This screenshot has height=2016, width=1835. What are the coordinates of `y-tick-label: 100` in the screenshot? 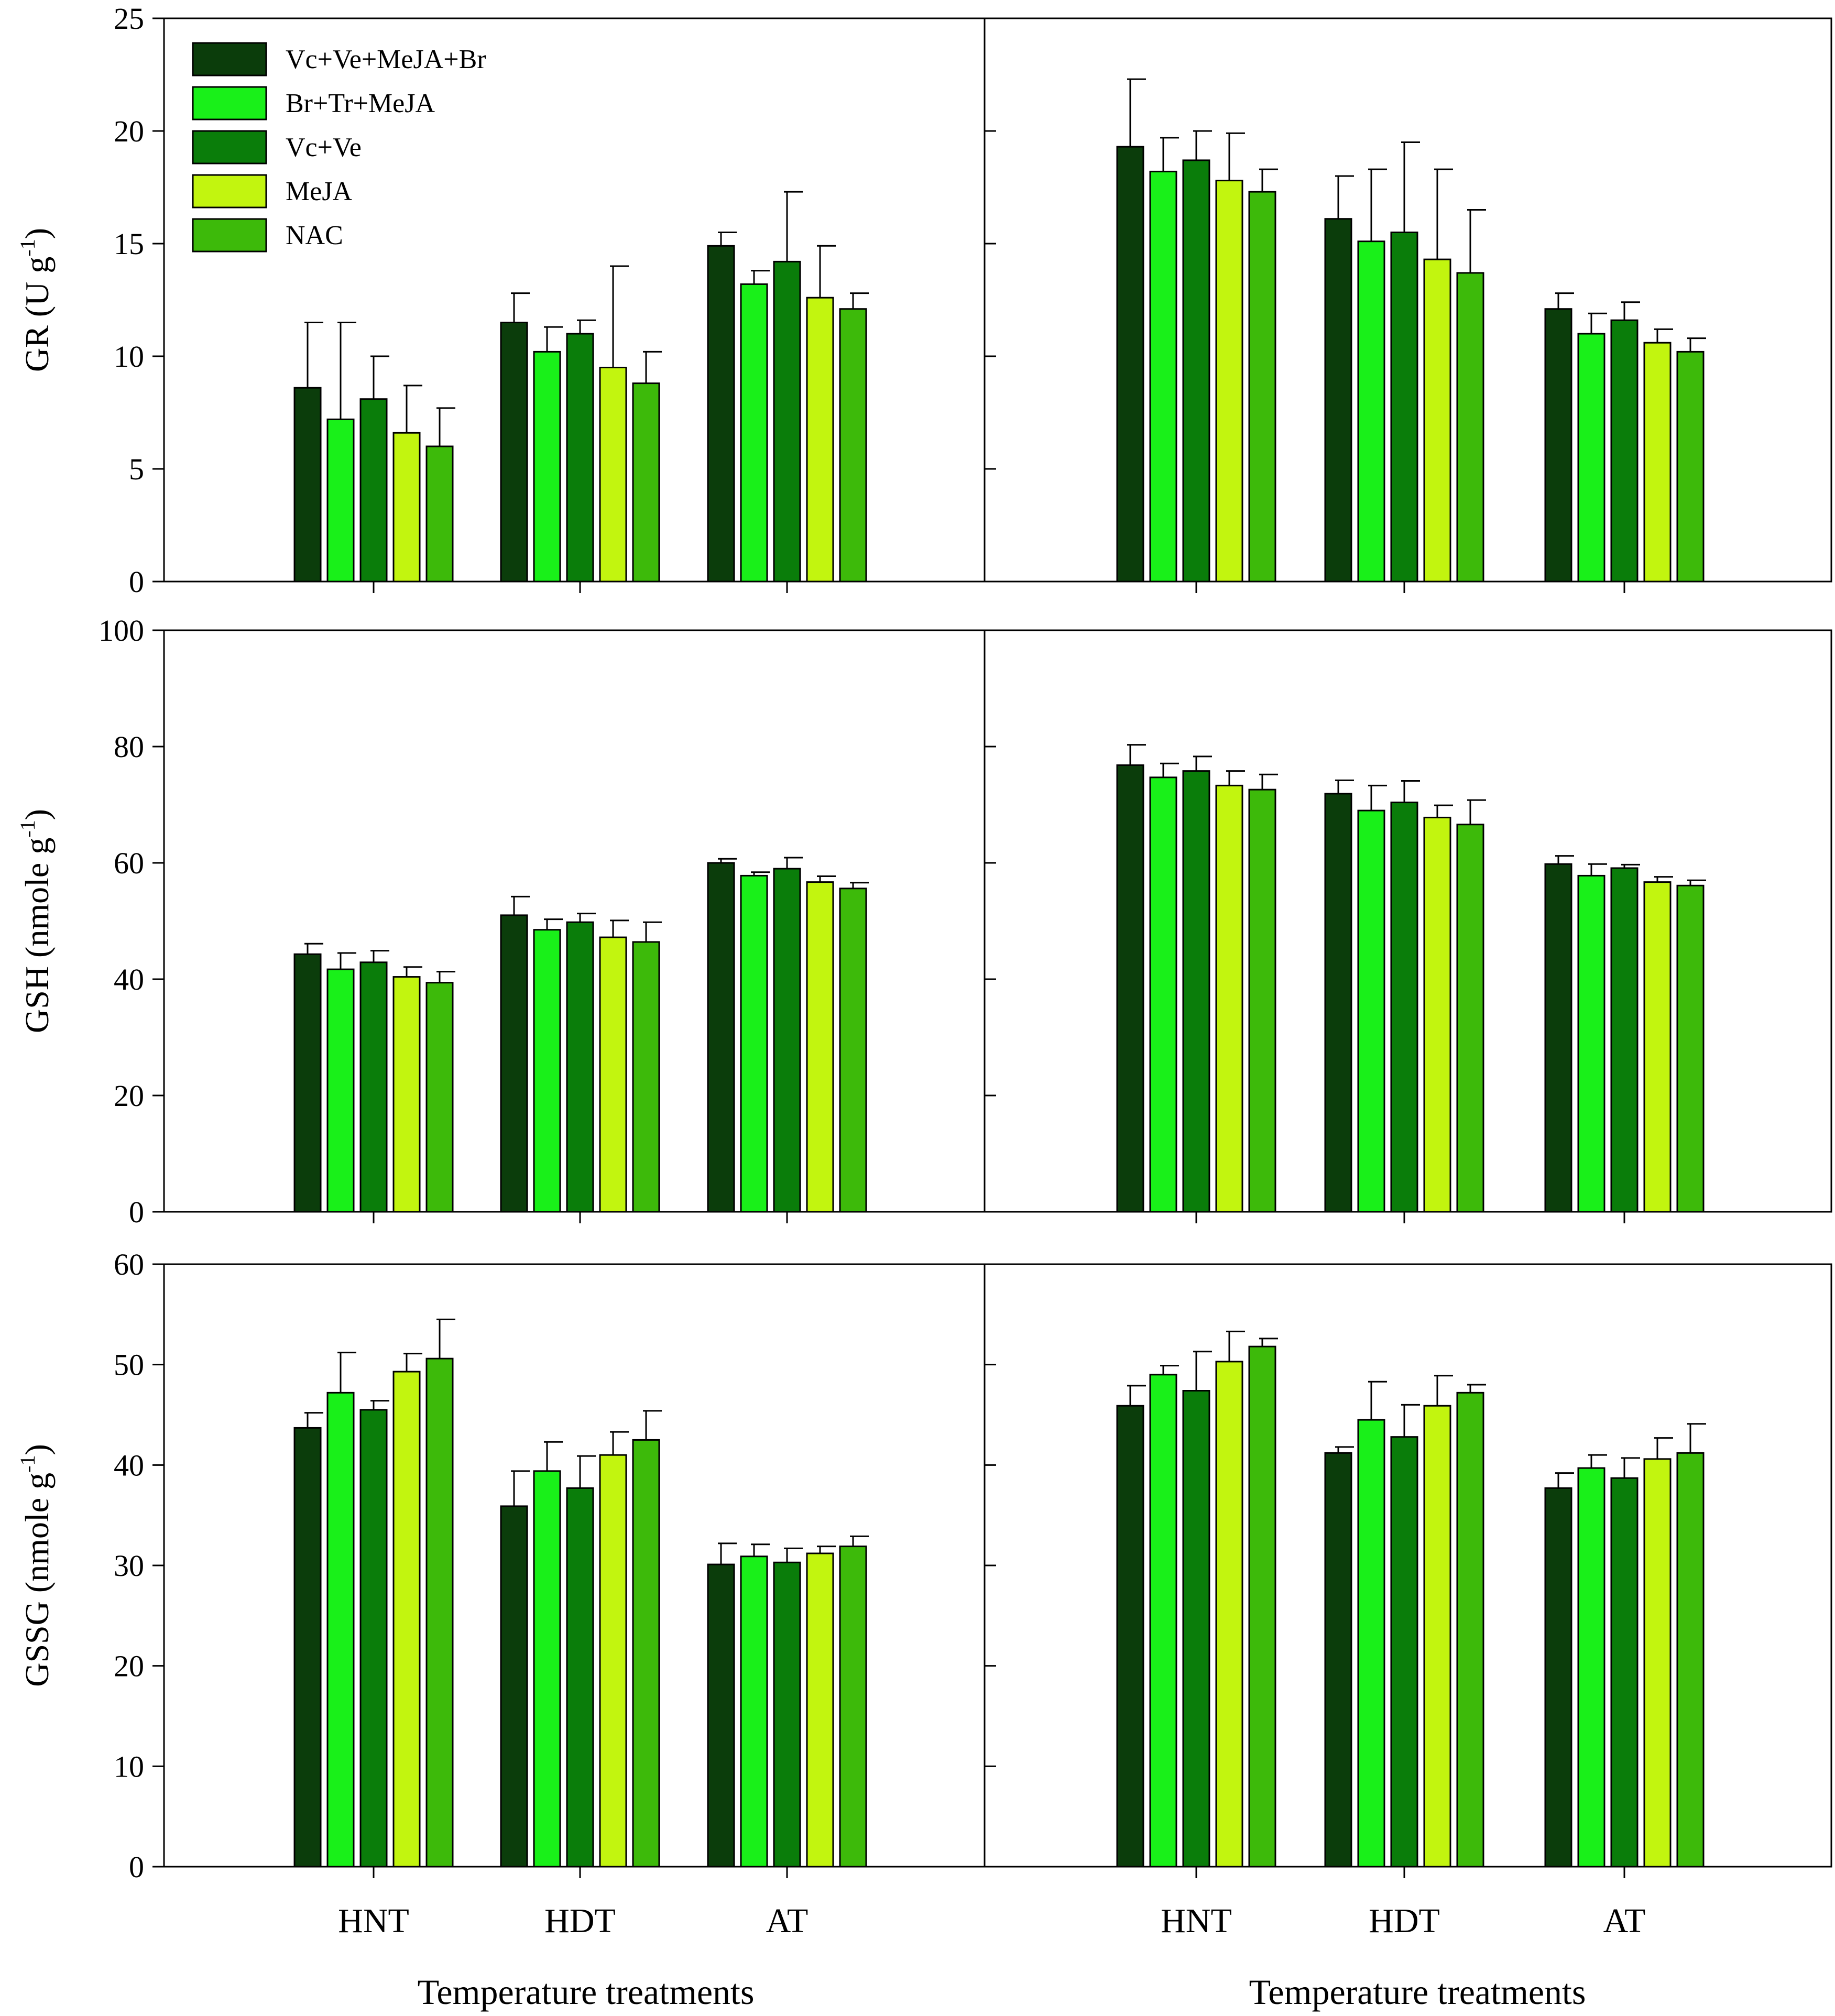 It's located at (121, 630).